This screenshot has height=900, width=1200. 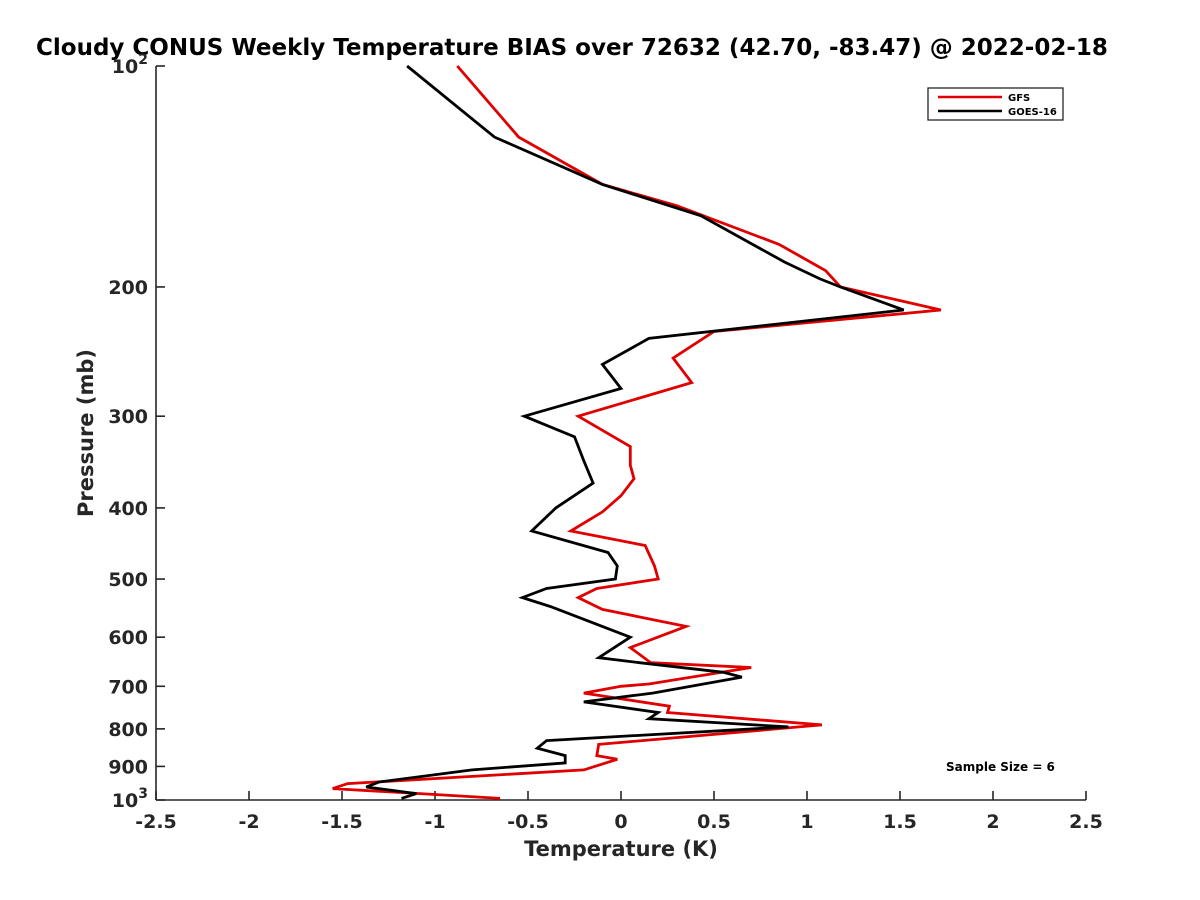 I want to click on x-tick-label: -2, so click(x=248, y=822).